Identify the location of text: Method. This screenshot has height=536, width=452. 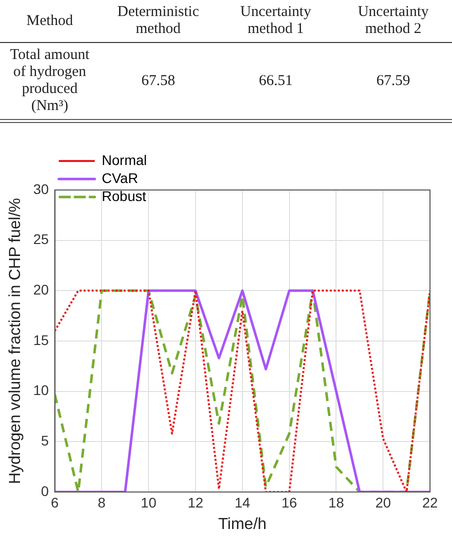
(50, 21).